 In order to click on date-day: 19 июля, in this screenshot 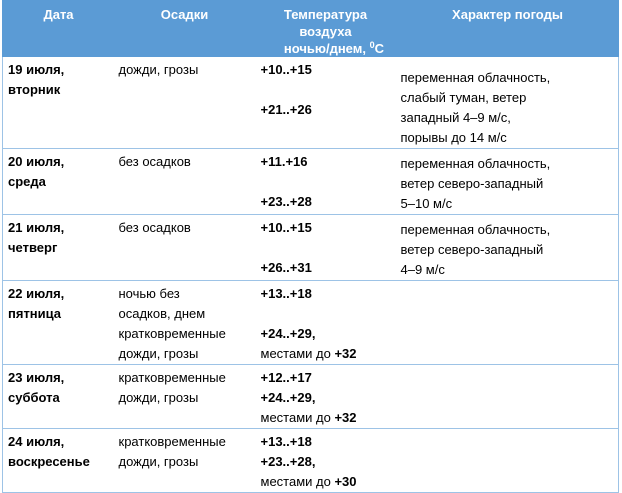, I will do `click(36, 69)`.